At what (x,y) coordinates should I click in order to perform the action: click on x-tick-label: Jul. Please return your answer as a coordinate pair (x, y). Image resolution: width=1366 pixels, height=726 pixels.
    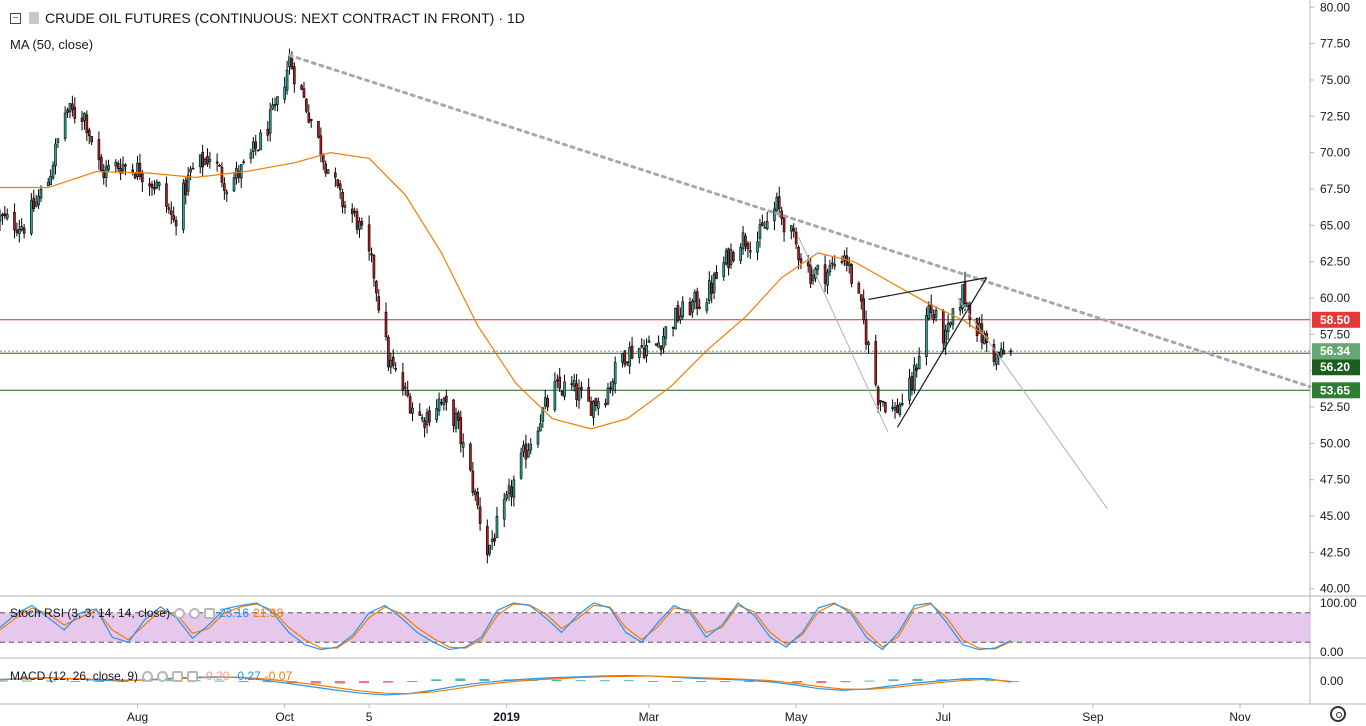
    Looking at the image, I should click on (943, 717).